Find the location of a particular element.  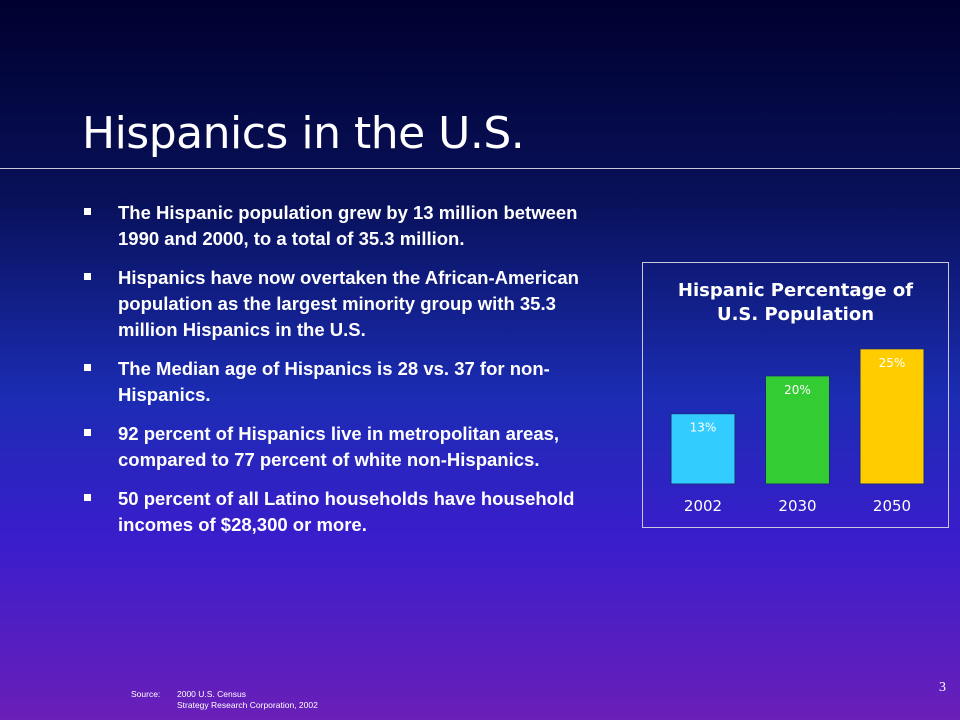

source-line: Strategy Research Corporation, 2002 is located at coordinates (247, 705).